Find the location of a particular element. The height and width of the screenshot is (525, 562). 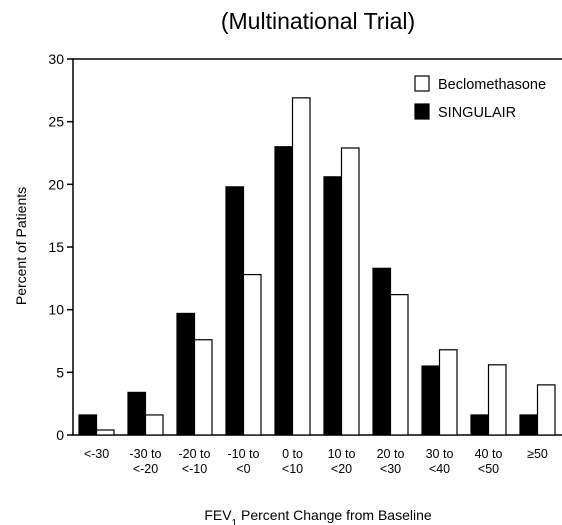

x-tick-label: <-30 is located at coordinates (96, 454).